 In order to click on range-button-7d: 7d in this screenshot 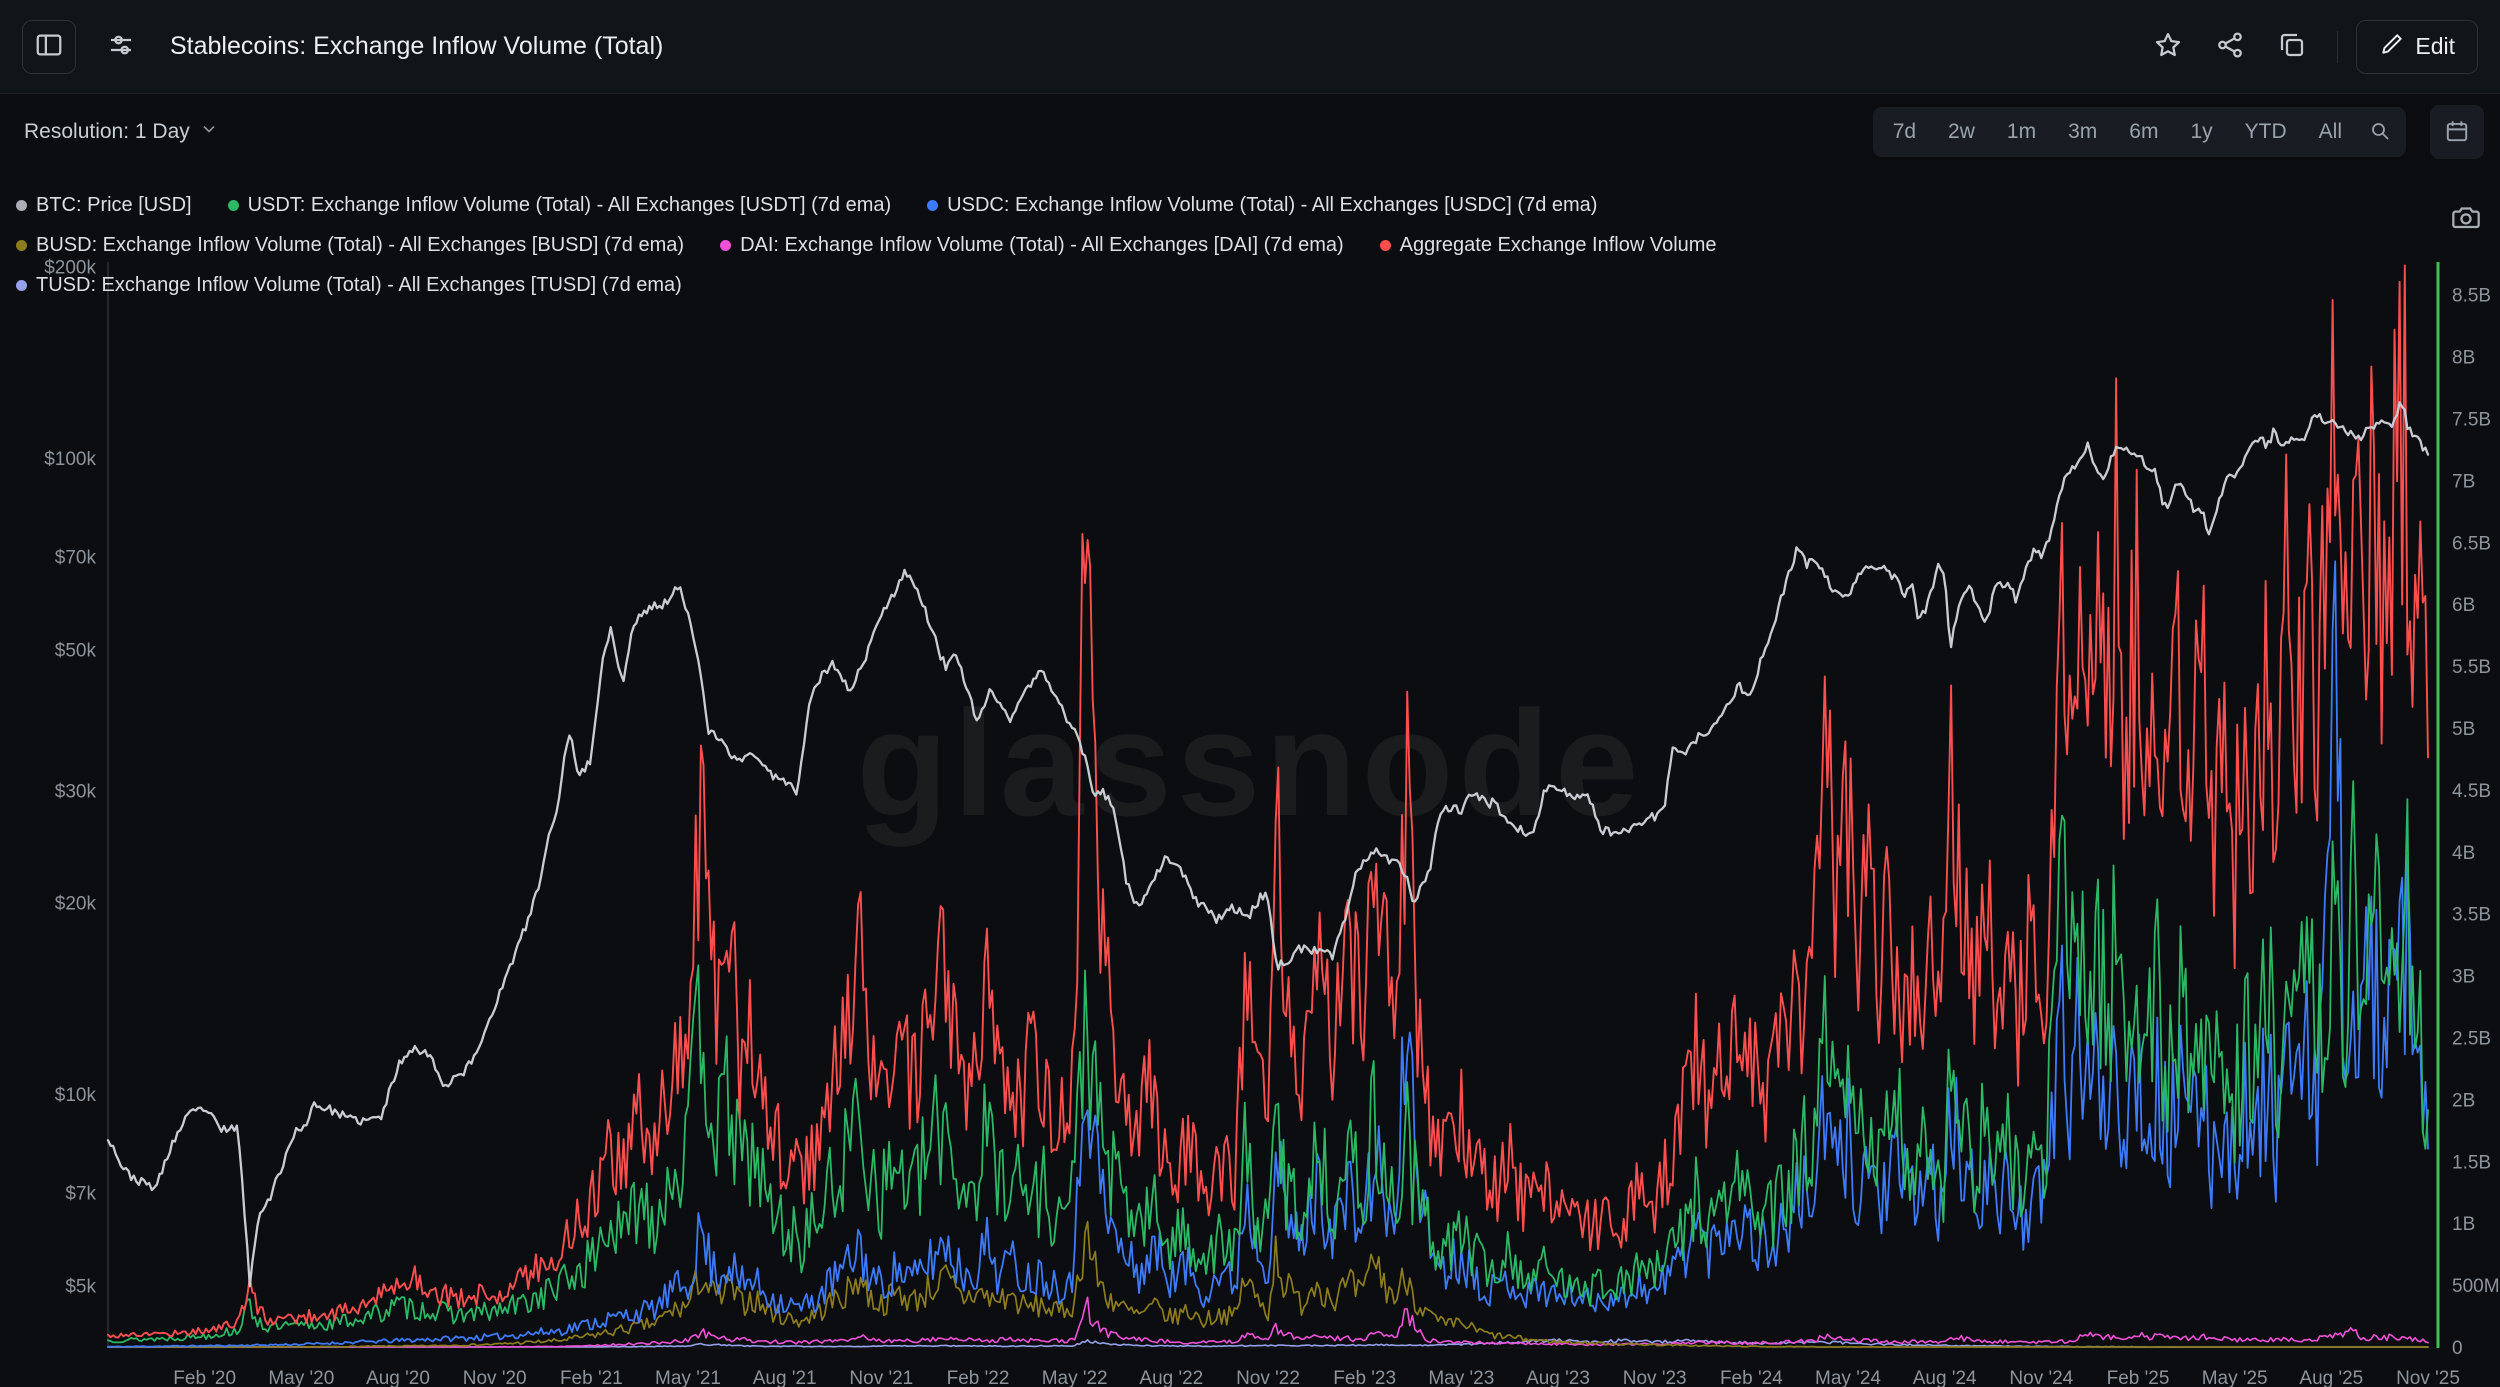, I will do `click(1904, 132)`.